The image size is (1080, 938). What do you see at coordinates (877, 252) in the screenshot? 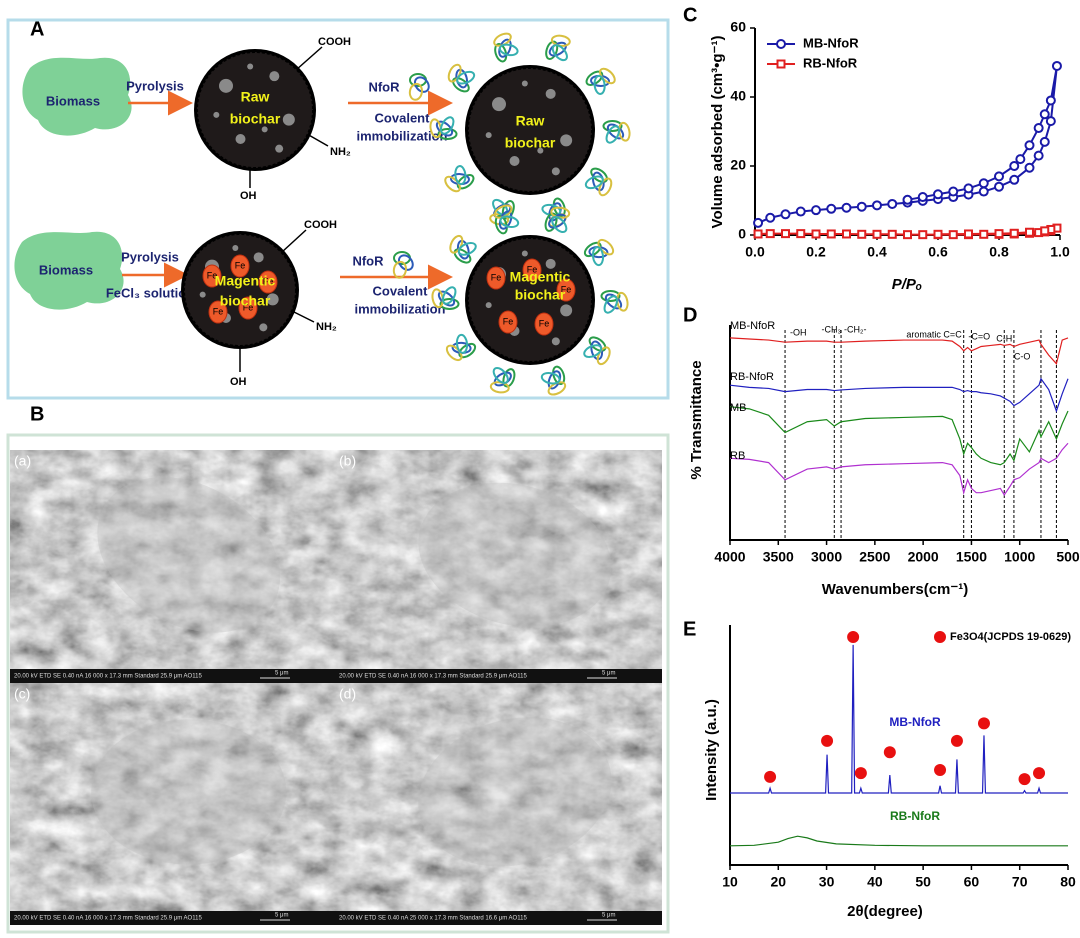
I see `x-tick-label: 0.4` at bounding box center [877, 252].